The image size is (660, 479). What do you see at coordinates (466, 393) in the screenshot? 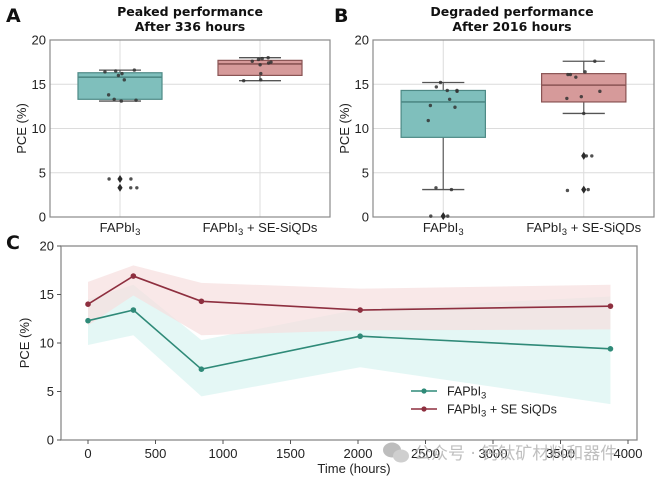
I see `legend-label: FAPbI3` at bounding box center [466, 393].